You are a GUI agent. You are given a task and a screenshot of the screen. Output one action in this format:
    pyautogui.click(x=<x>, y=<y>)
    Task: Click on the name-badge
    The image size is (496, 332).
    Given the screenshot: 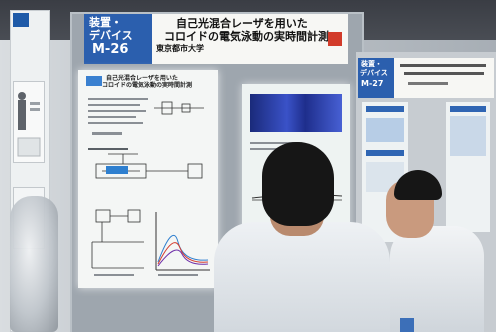 What is the action you would take?
    pyautogui.click(x=407, y=325)
    